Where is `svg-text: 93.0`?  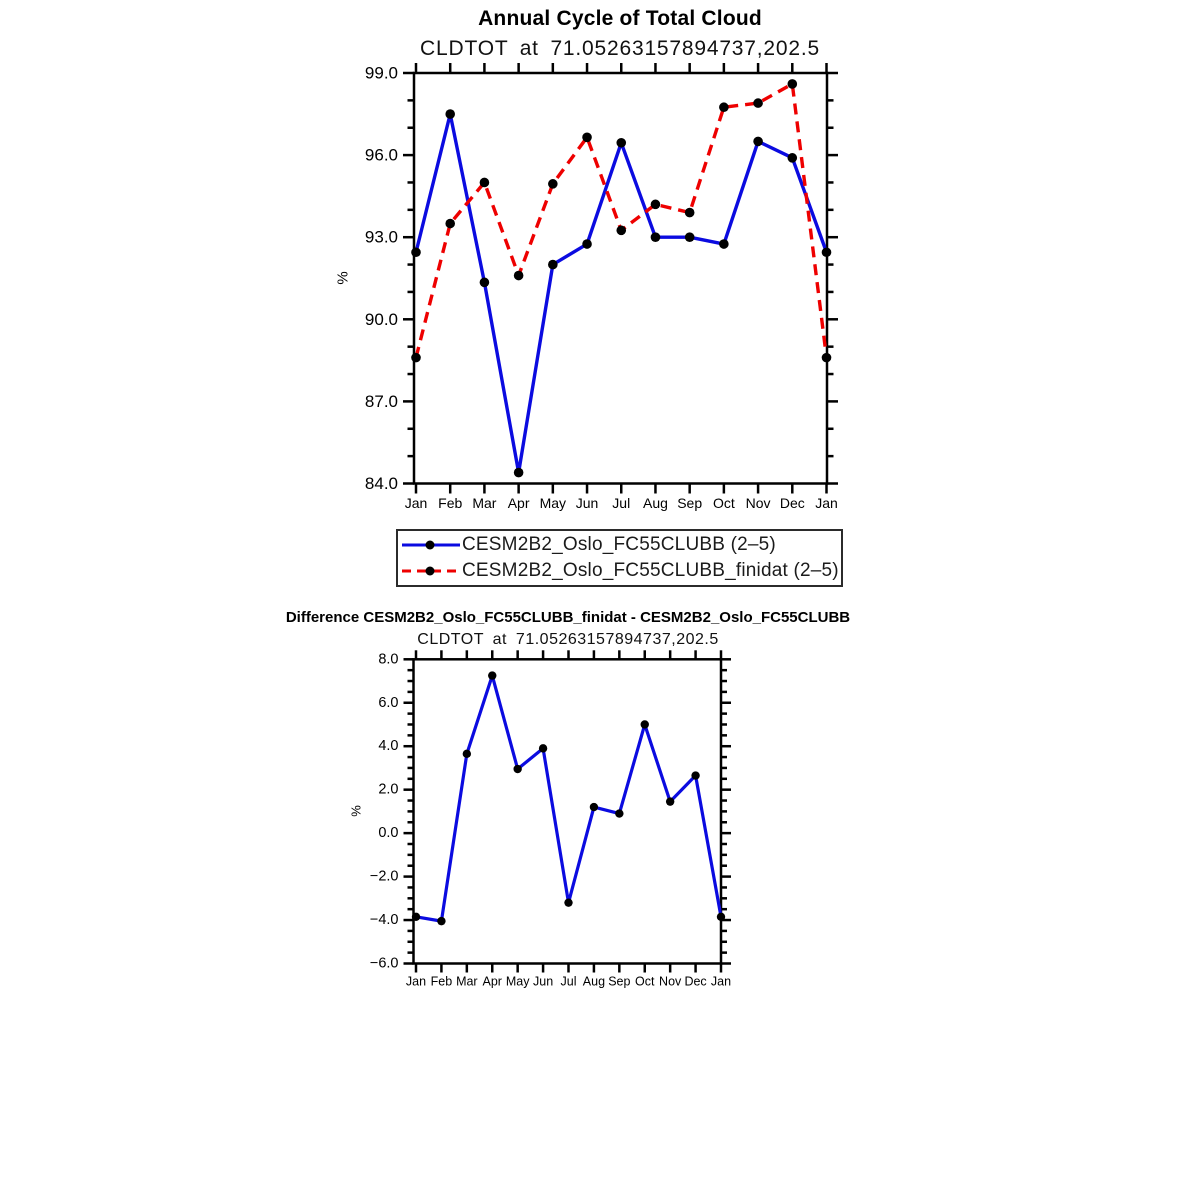
svg-text: 93.0 is located at coordinates (381, 237).